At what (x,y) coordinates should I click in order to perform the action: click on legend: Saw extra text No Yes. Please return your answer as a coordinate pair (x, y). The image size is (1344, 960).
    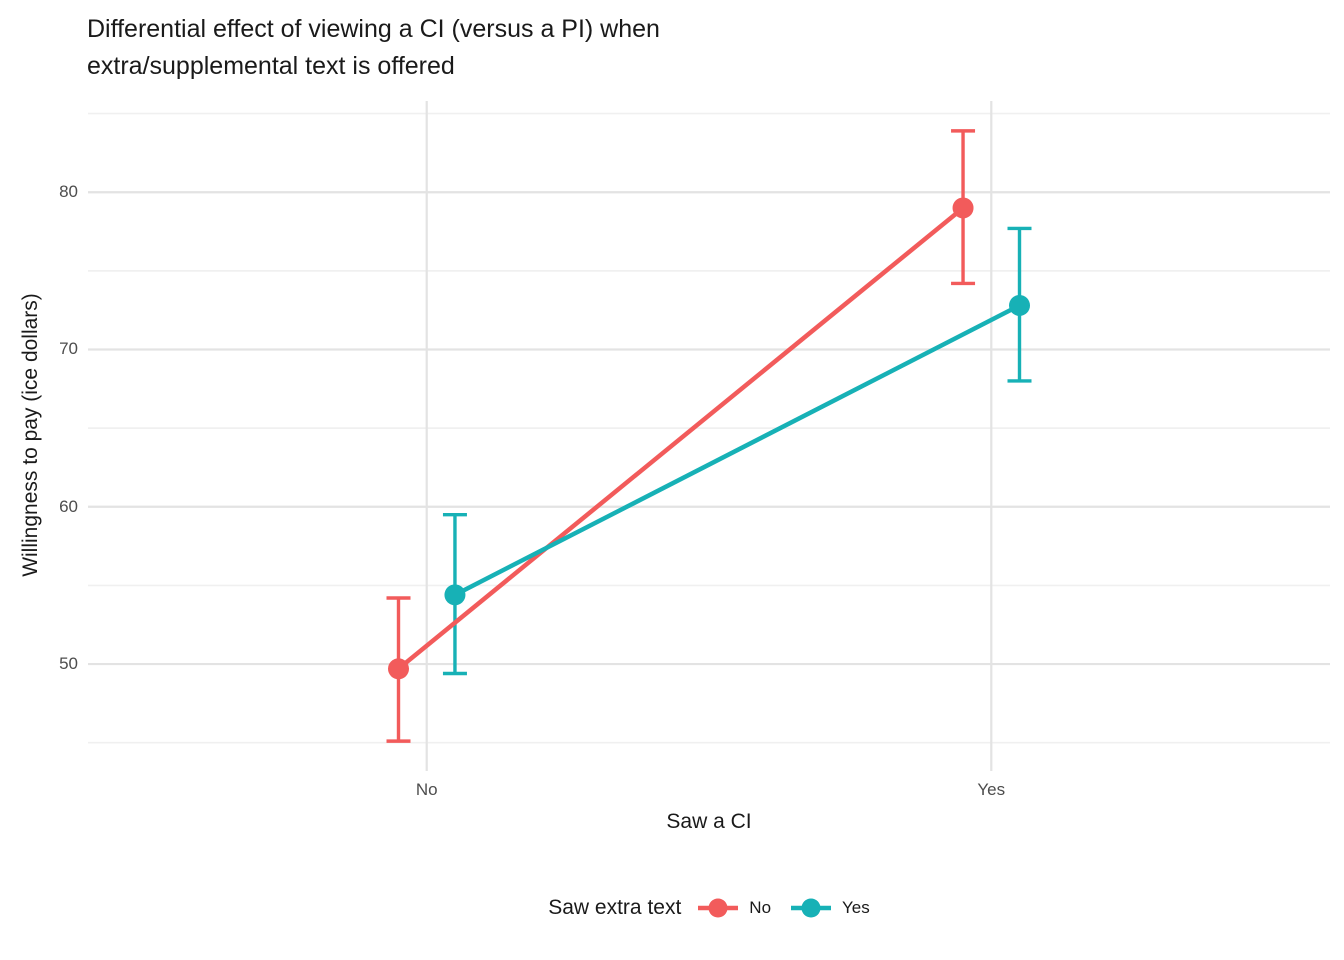
    Looking at the image, I should click on (709, 908).